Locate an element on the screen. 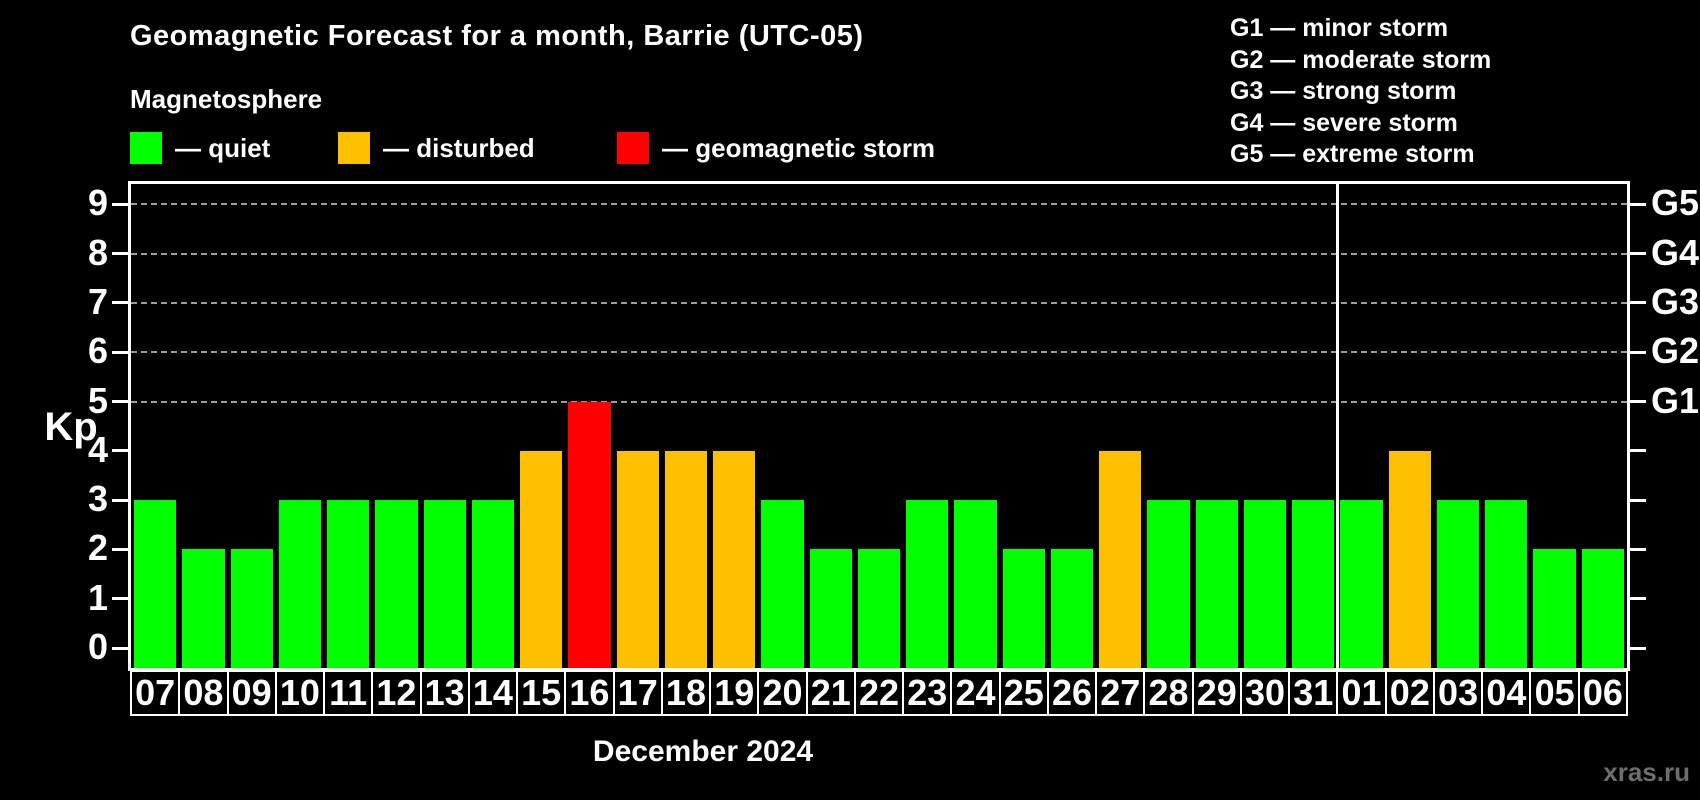 Image resolution: width=1700 pixels, height=800 pixels. day-label-24: 24 is located at coordinates (975, 693).